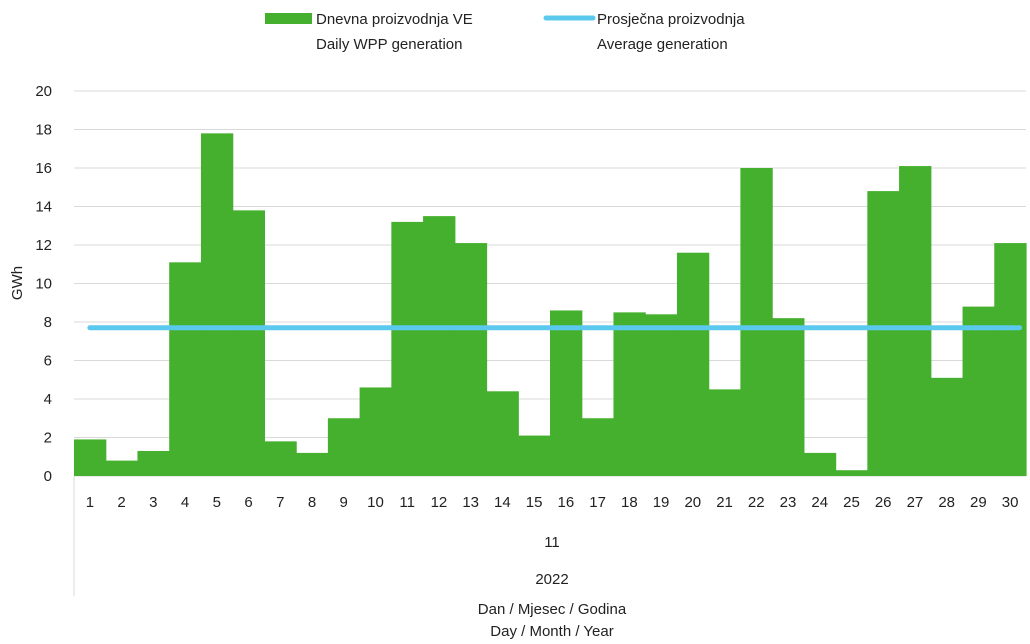 The width and height of the screenshot is (1030, 644). I want to click on x-tick-label: 23, so click(788, 502).